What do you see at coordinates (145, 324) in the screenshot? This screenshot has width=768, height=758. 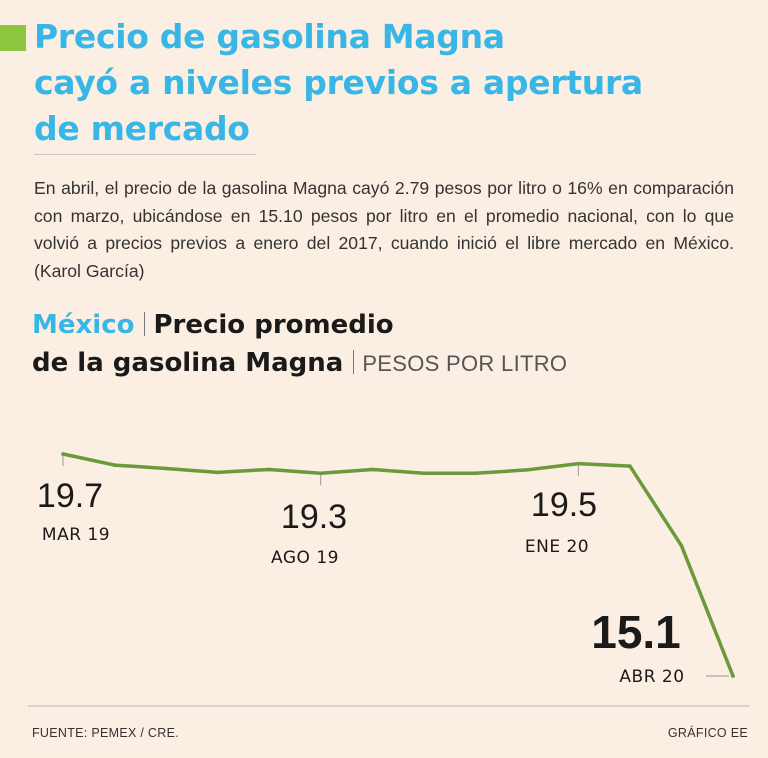 I see `subtitle-separator` at bounding box center [145, 324].